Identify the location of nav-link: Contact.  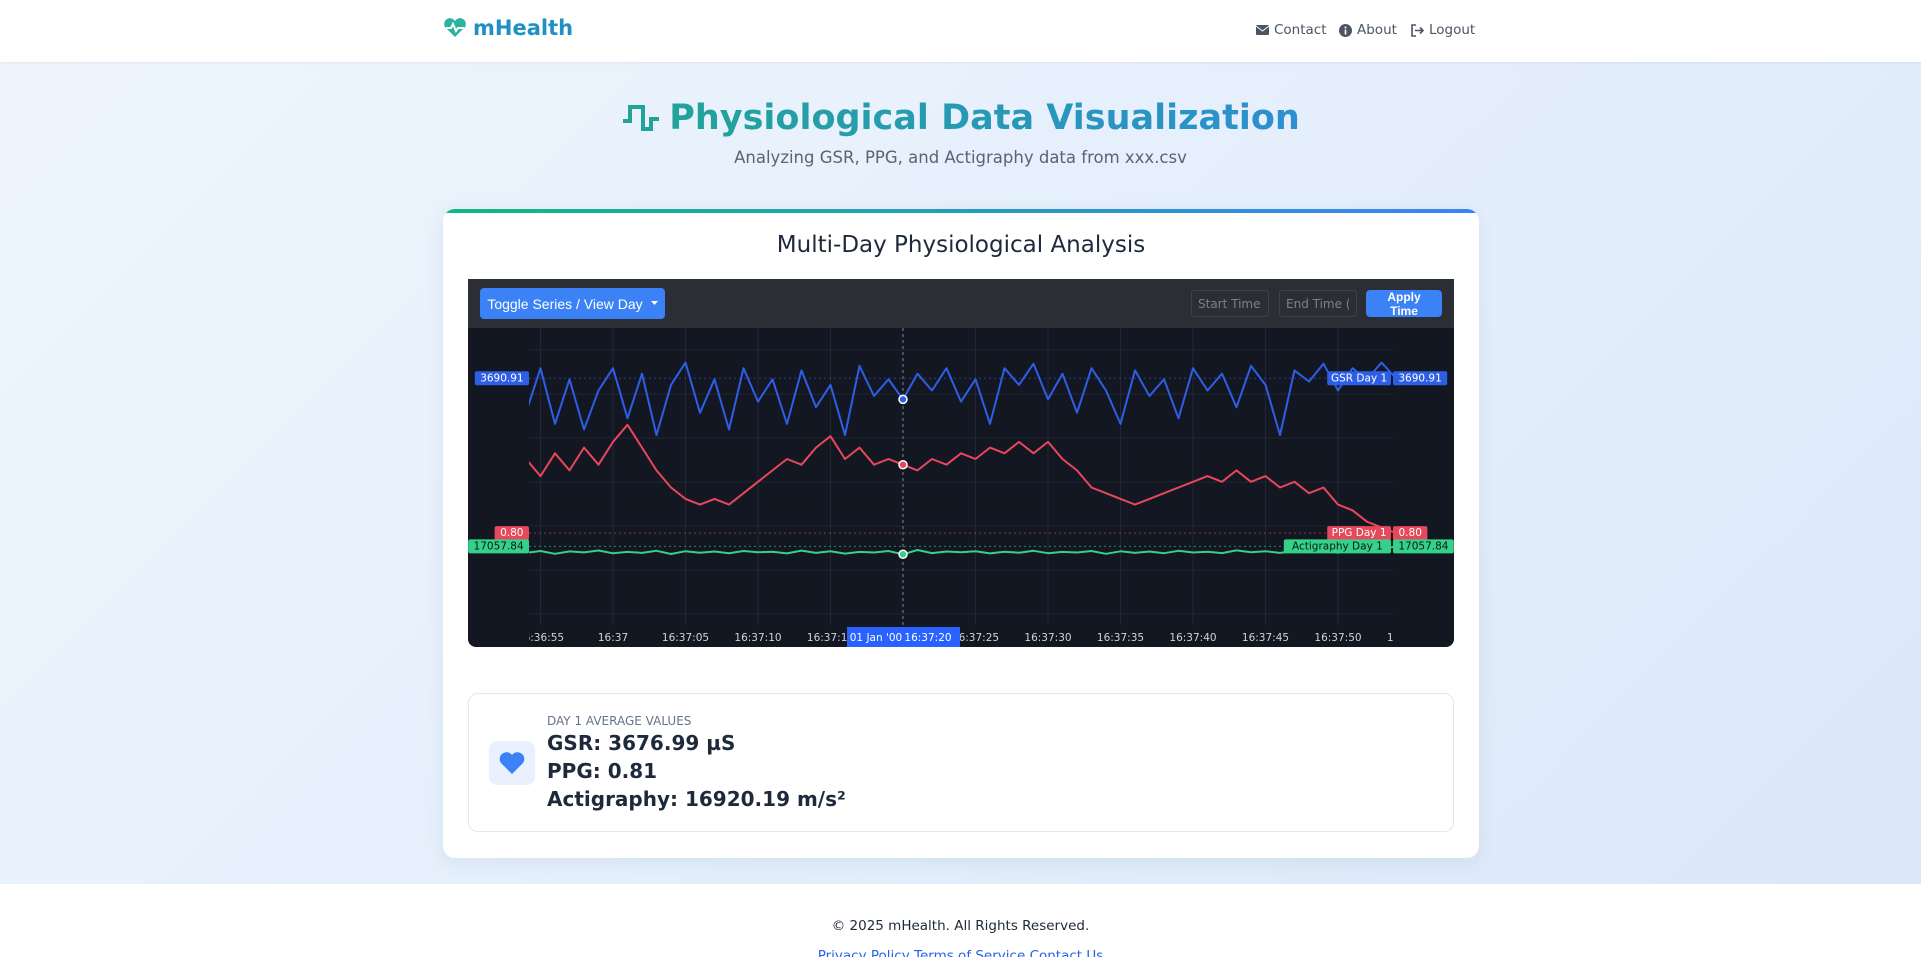
(1291, 30).